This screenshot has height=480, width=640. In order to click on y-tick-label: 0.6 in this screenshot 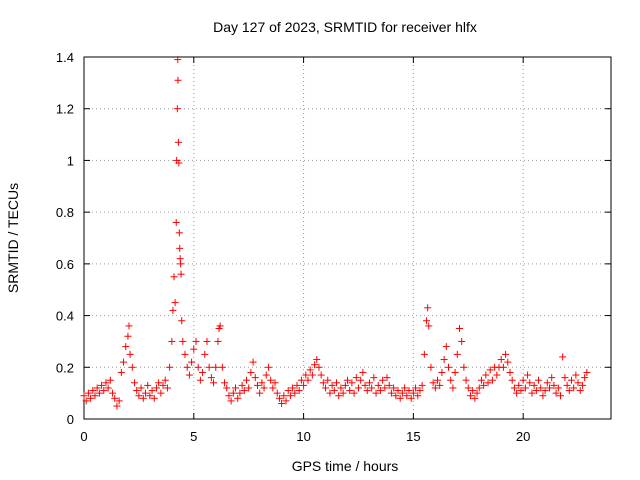, I will do `click(65, 264)`.